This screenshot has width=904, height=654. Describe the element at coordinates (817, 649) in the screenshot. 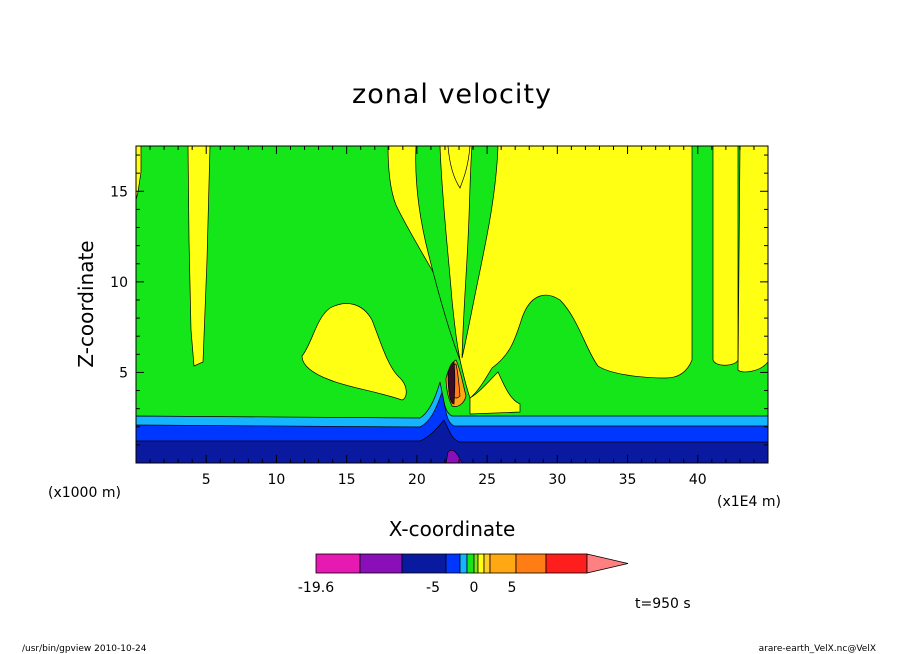

I see `footer-right: arare-earth_VelX.nc@VelX` at that location.